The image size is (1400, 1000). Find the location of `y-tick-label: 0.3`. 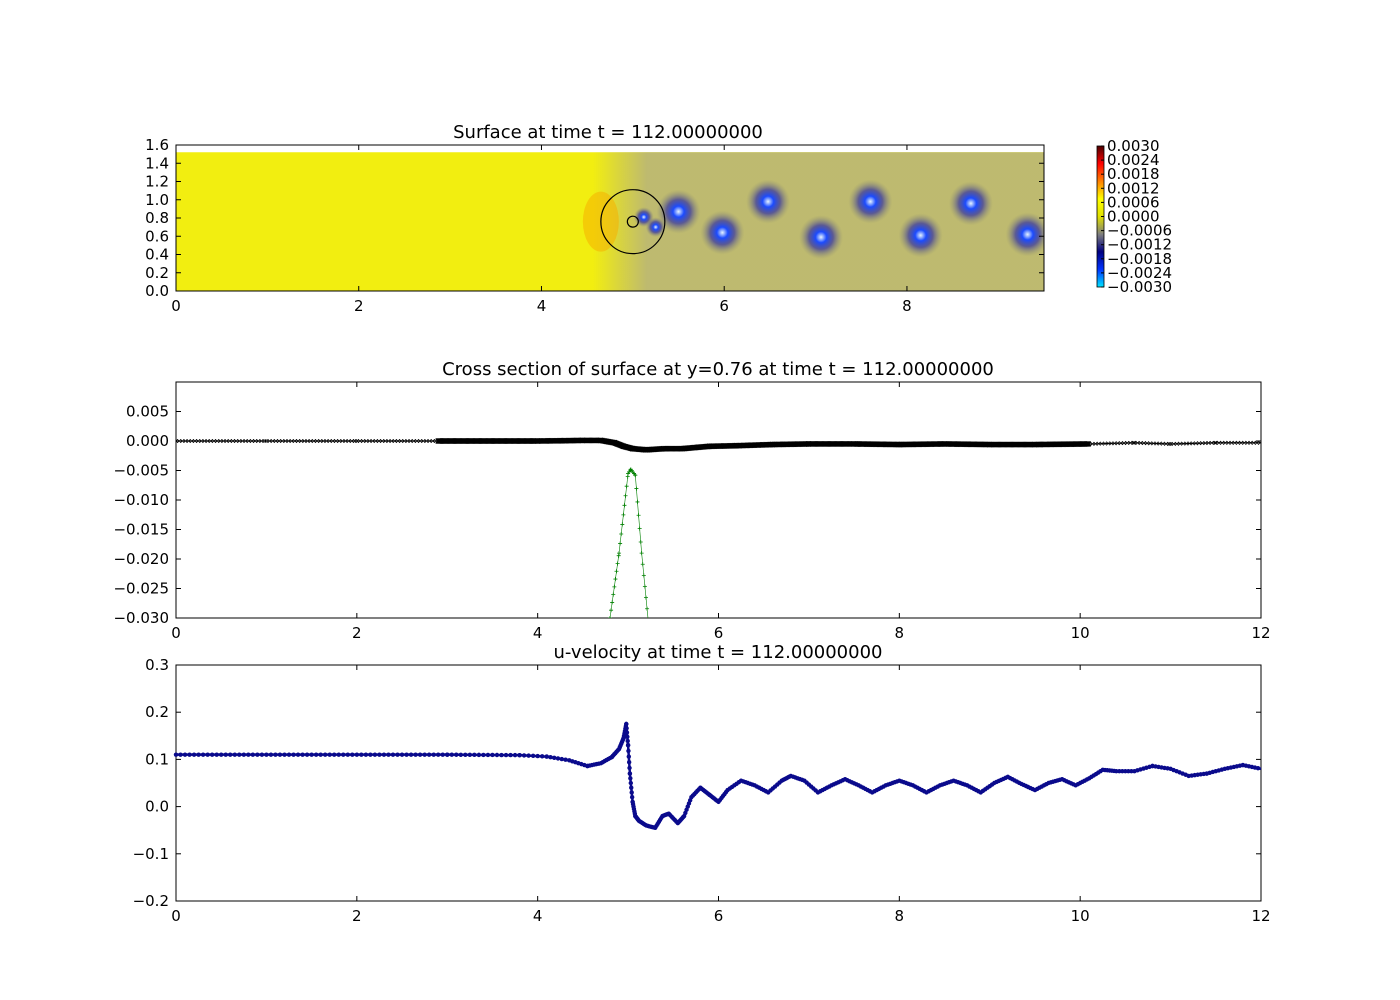

y-tick-label: 0.3 is located at coordinates (157, 665).